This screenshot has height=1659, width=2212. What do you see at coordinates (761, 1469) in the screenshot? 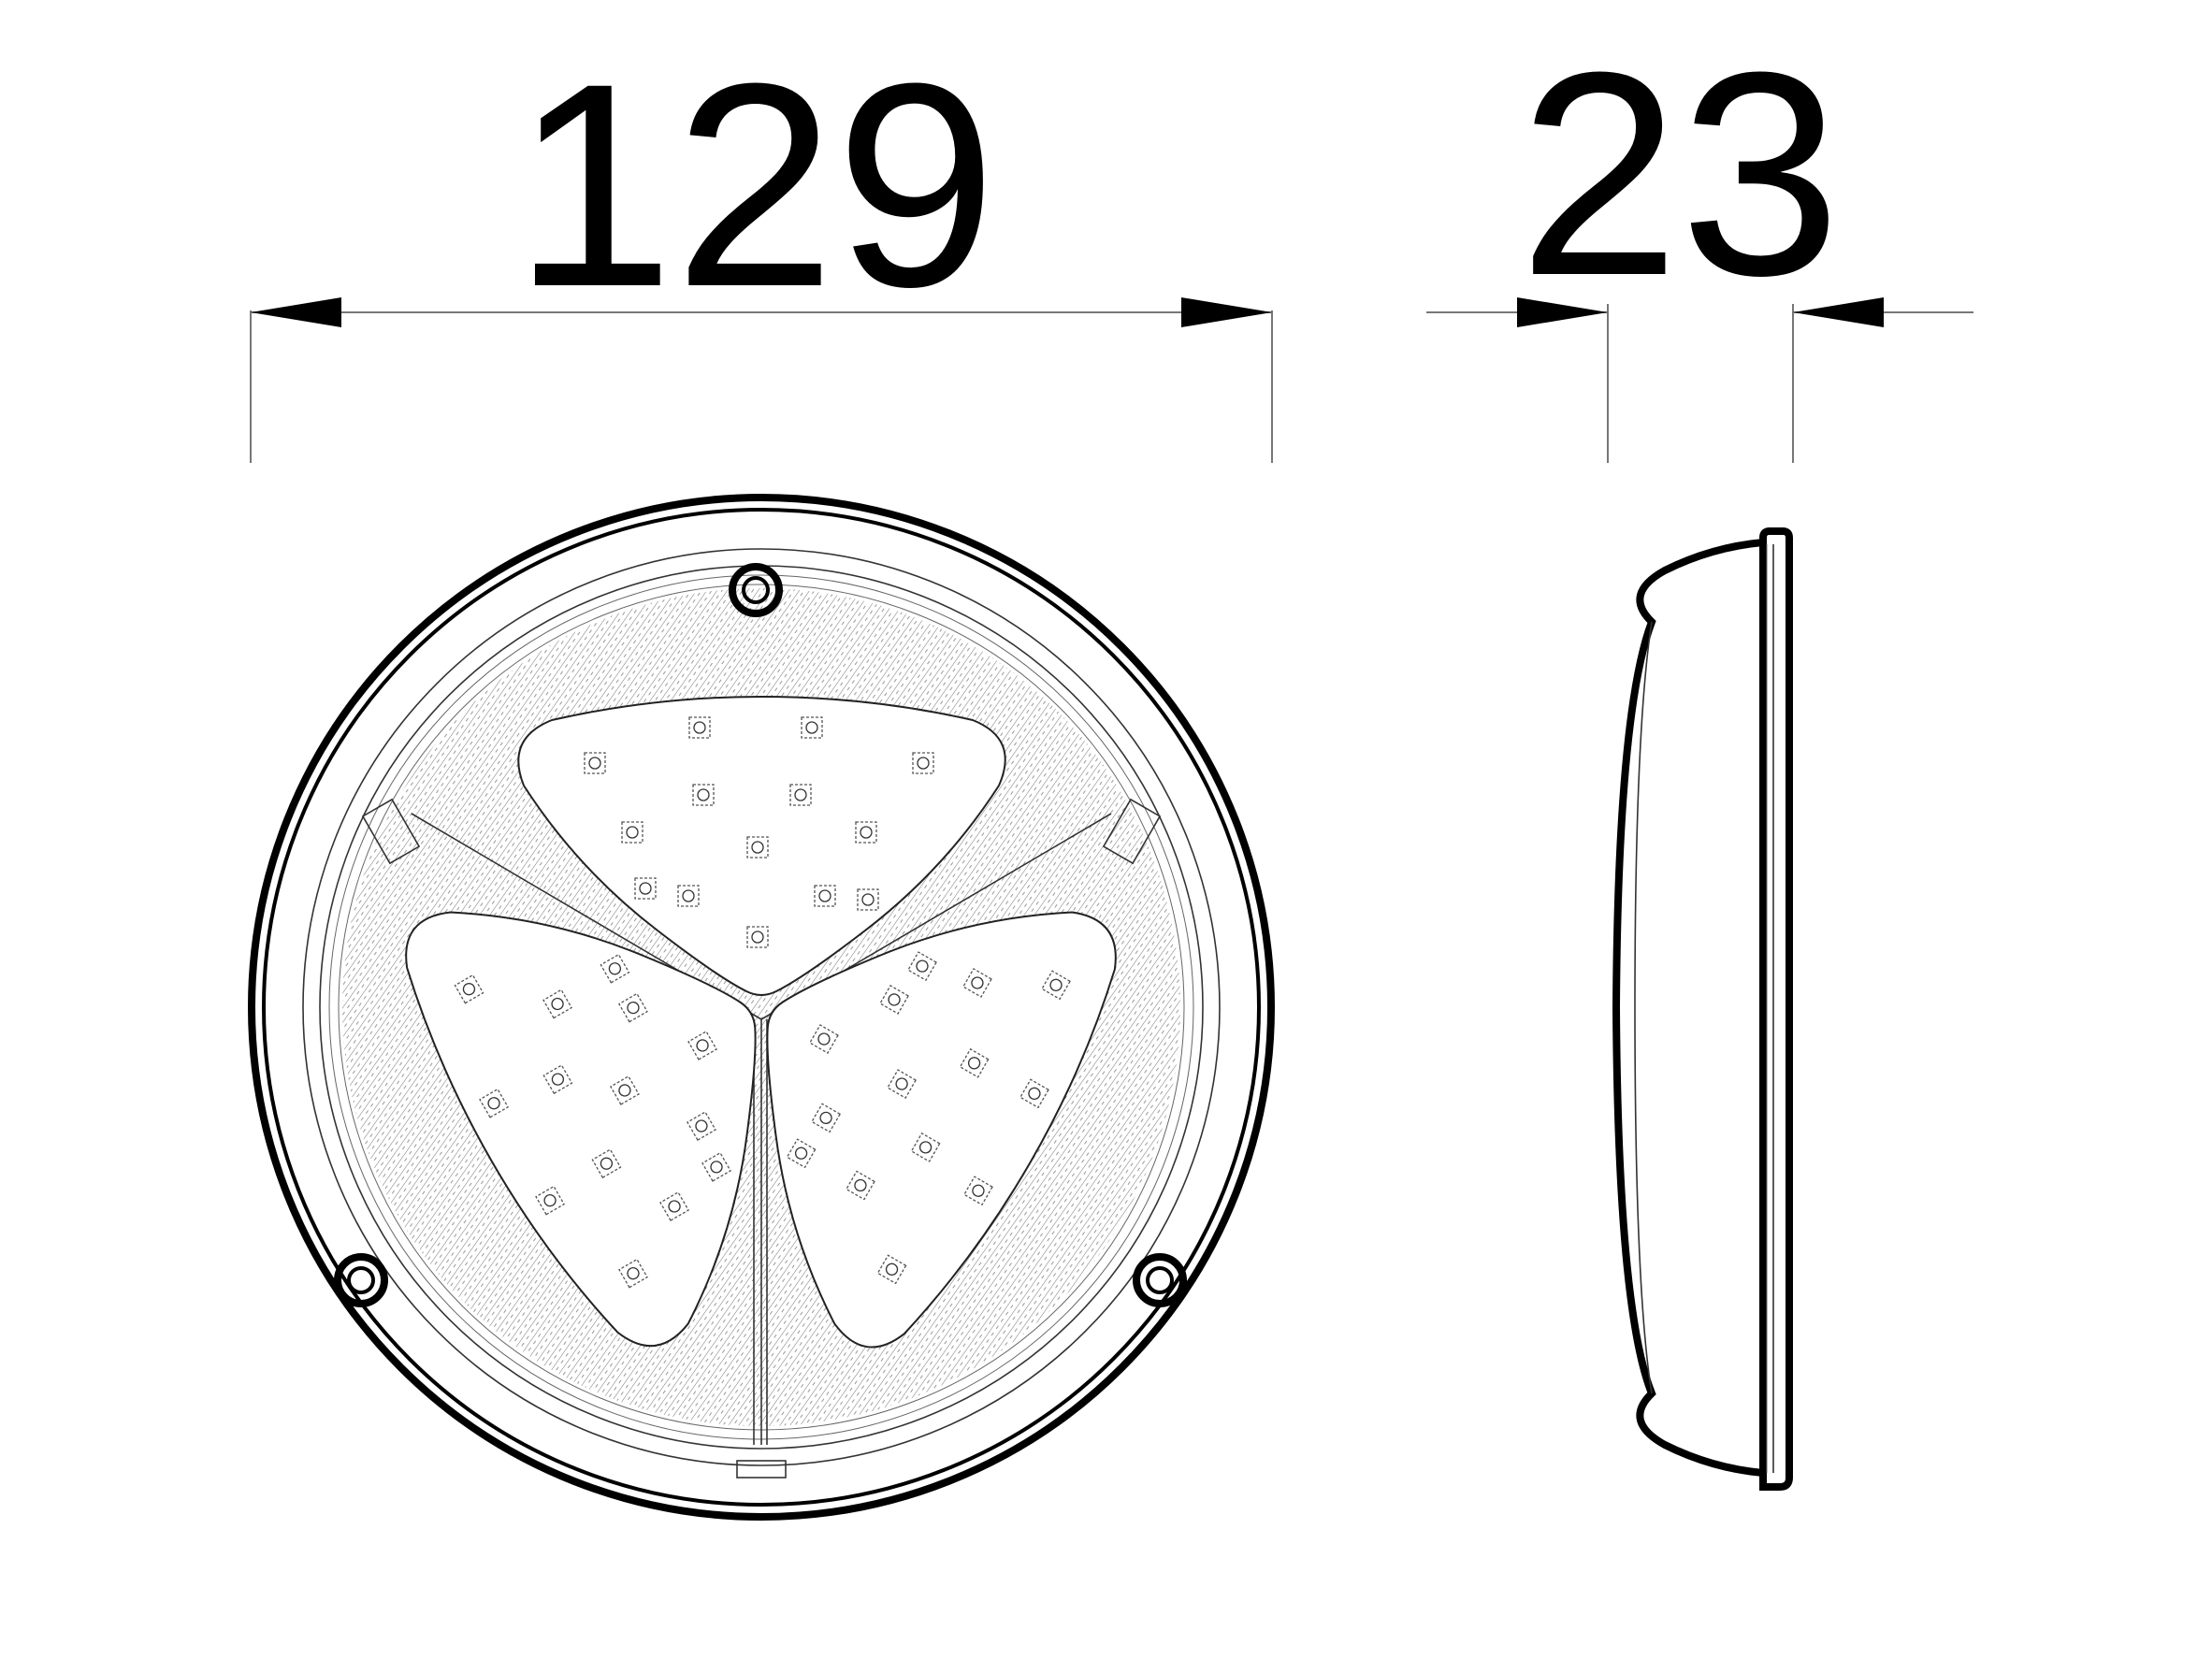
I see `bottom-tab` at bounding box center [761, 1469].